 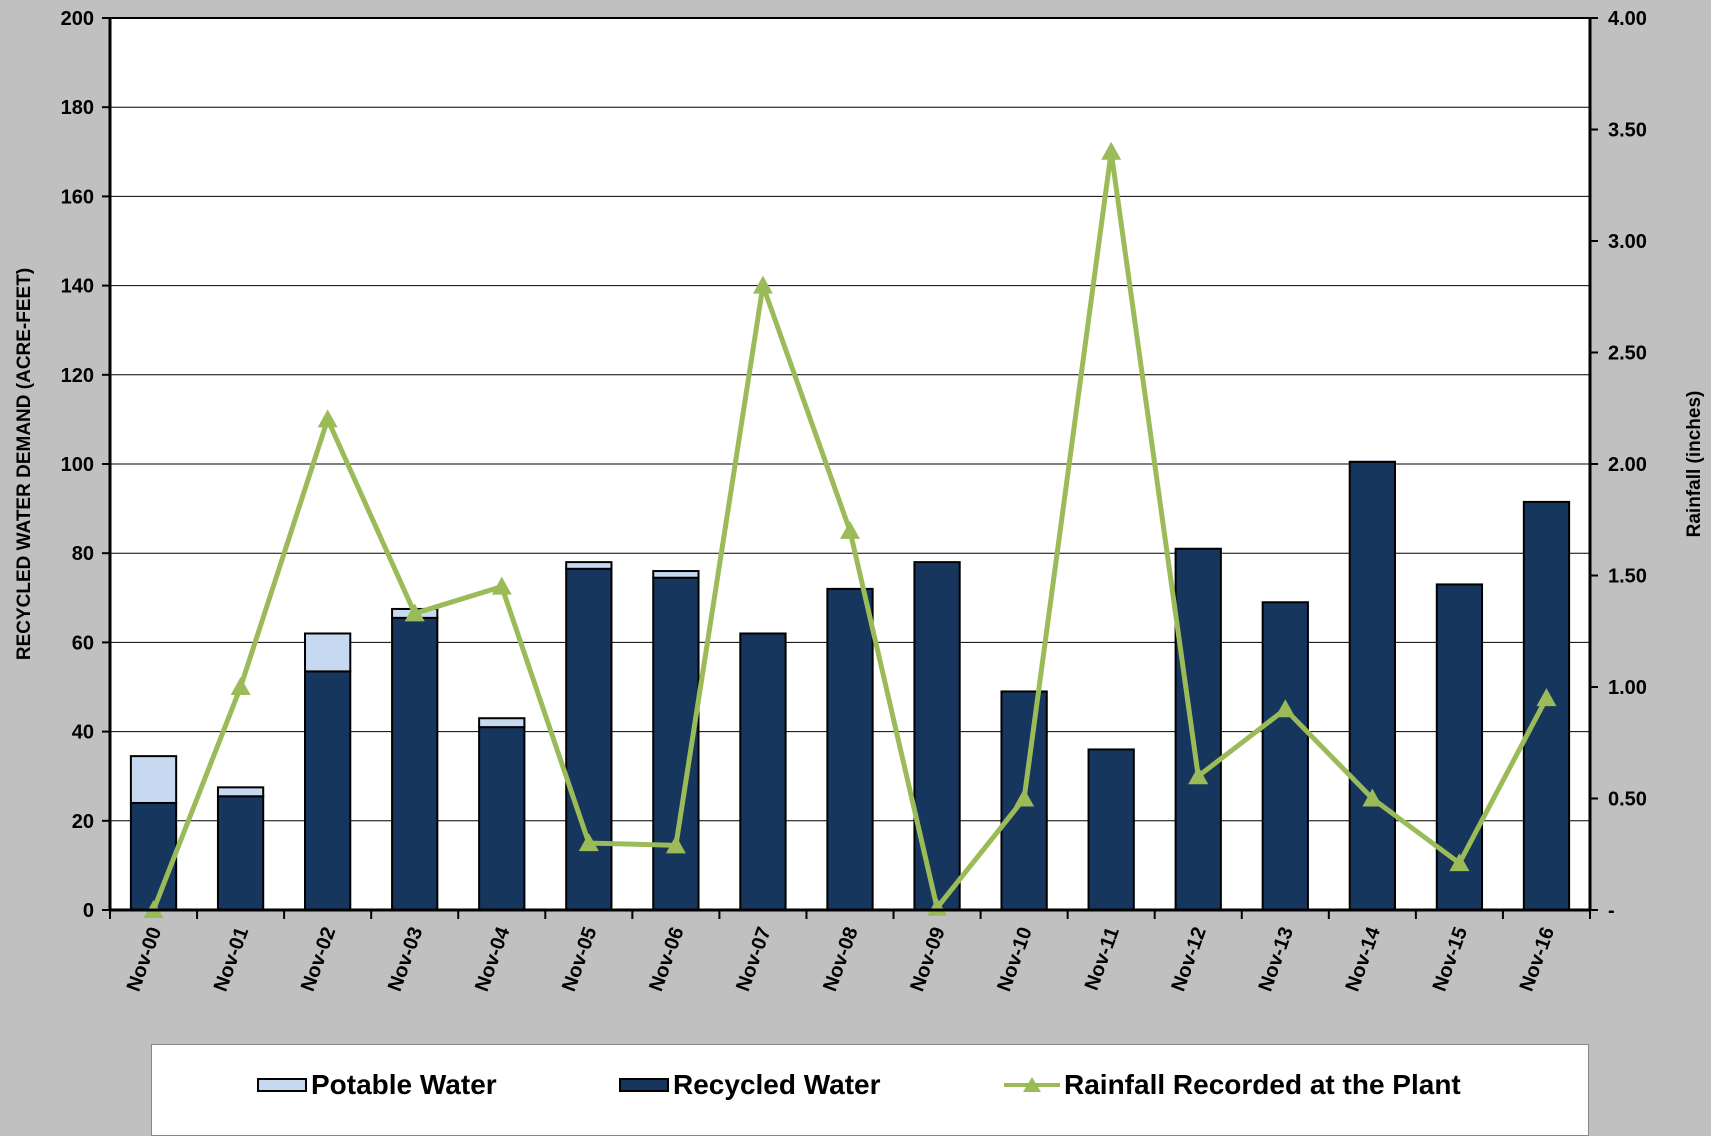 What do you see at coordinates (77, 197) in the screenshot?
I see `y-tick-label: 160` at bounding box center [77, 197].